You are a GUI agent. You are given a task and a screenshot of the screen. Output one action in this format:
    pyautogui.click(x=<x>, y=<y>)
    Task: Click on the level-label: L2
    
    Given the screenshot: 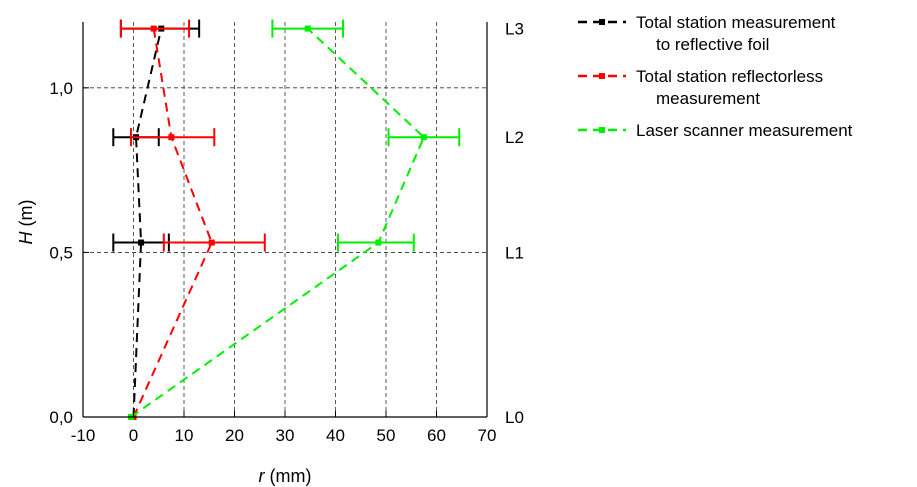 What is the action you would take?
    pyautogui.click(x=514, y=137)
    